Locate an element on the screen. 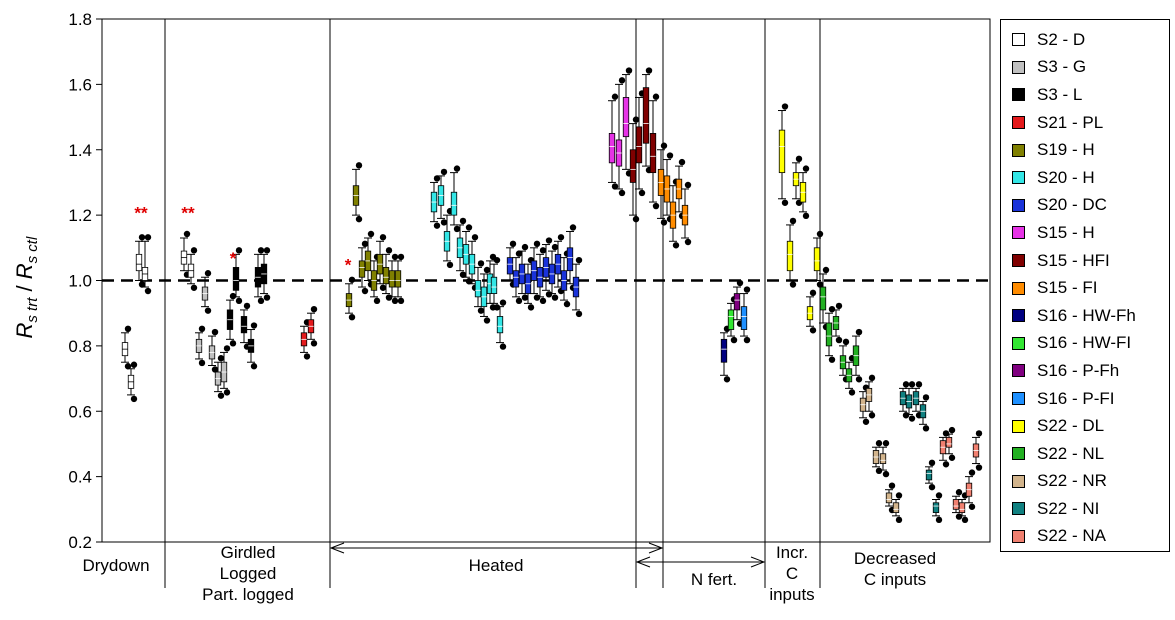  legend-item: S16 - HW-FI is located at coordinates (1085, 344).